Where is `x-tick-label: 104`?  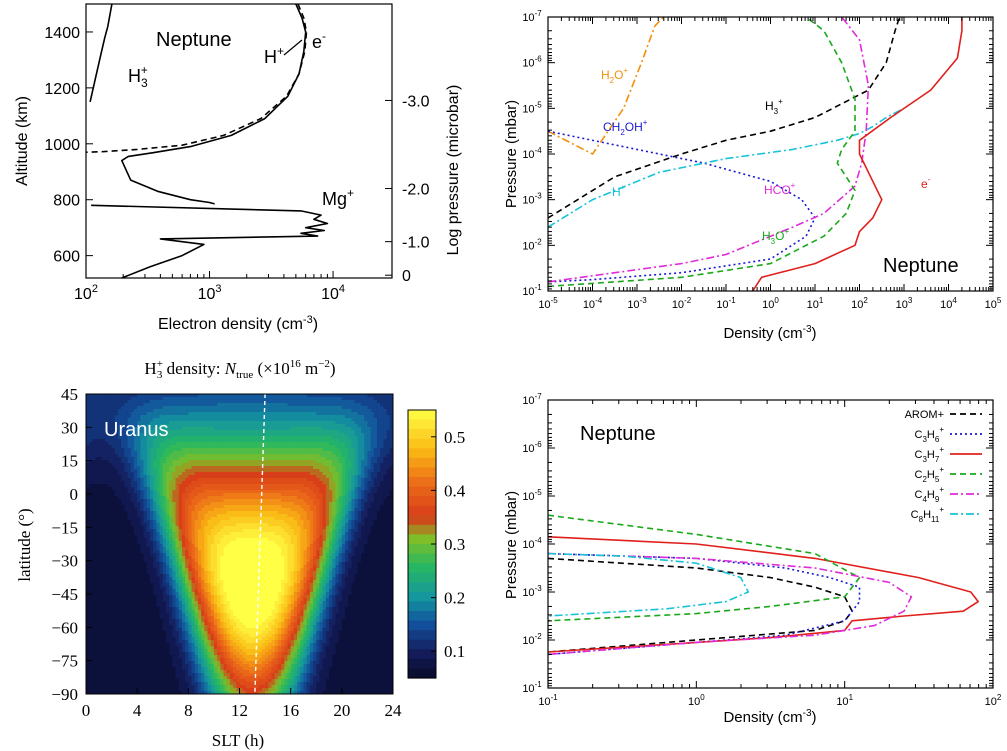
x-tick-label: 104 is located at coordinates (333, 293).